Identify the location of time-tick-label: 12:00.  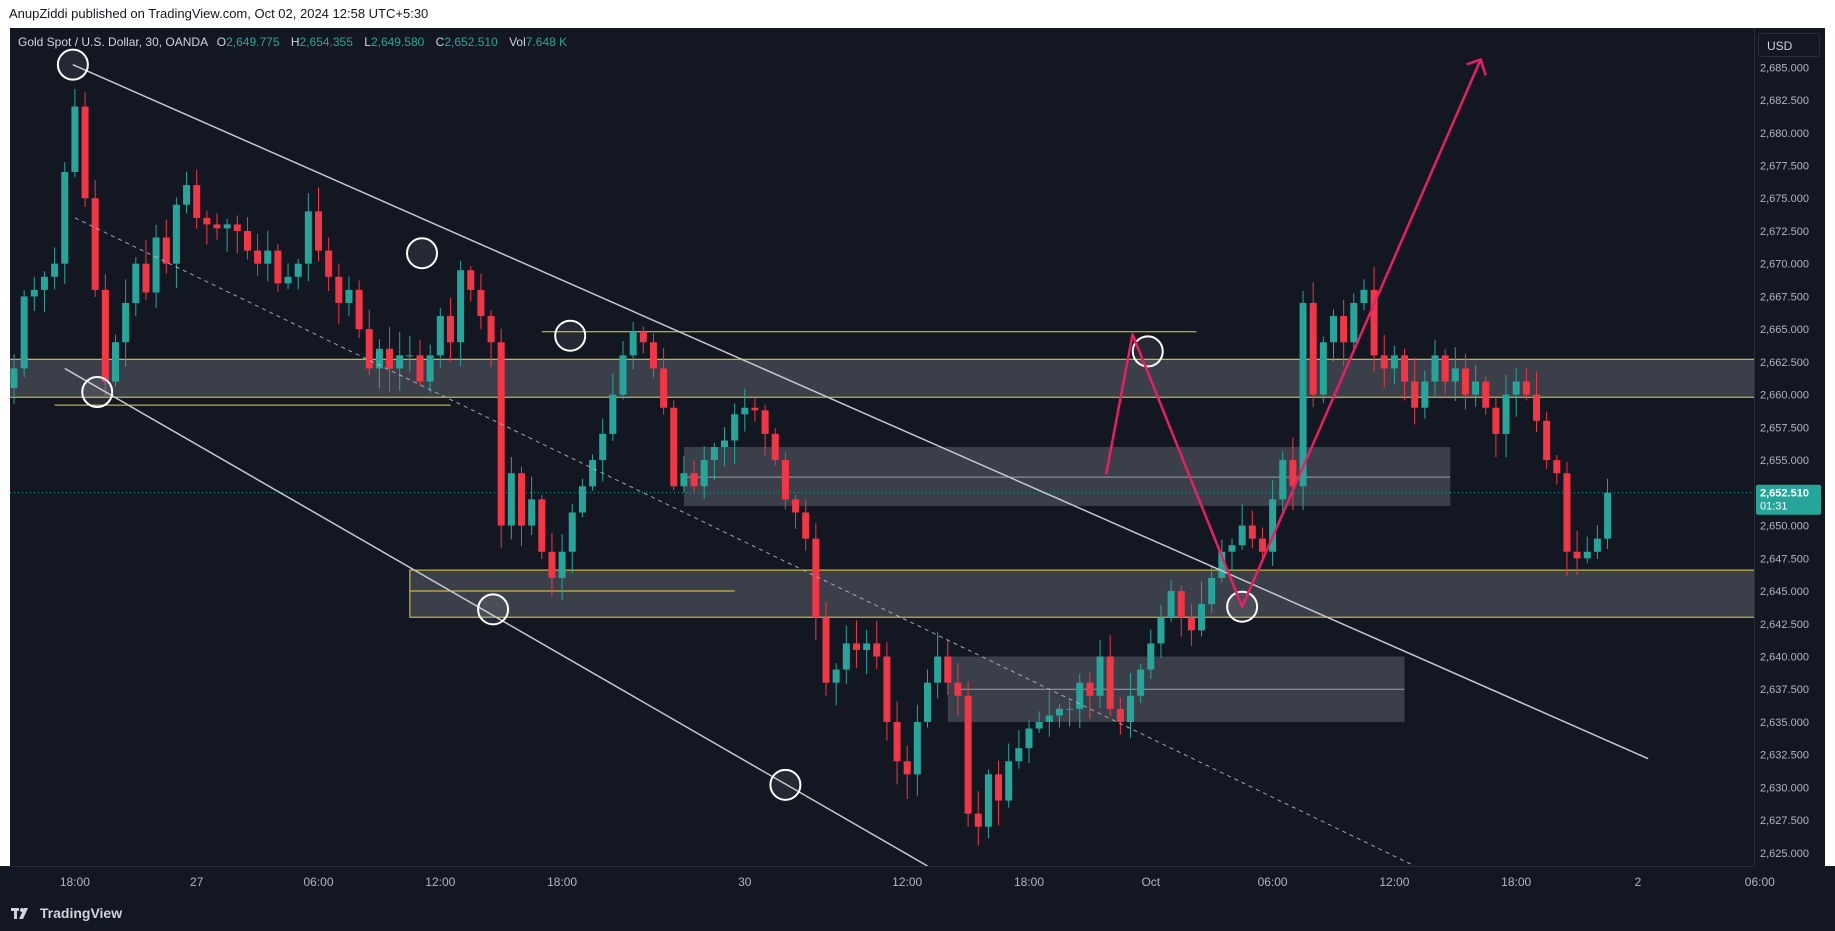
(1394, 882).